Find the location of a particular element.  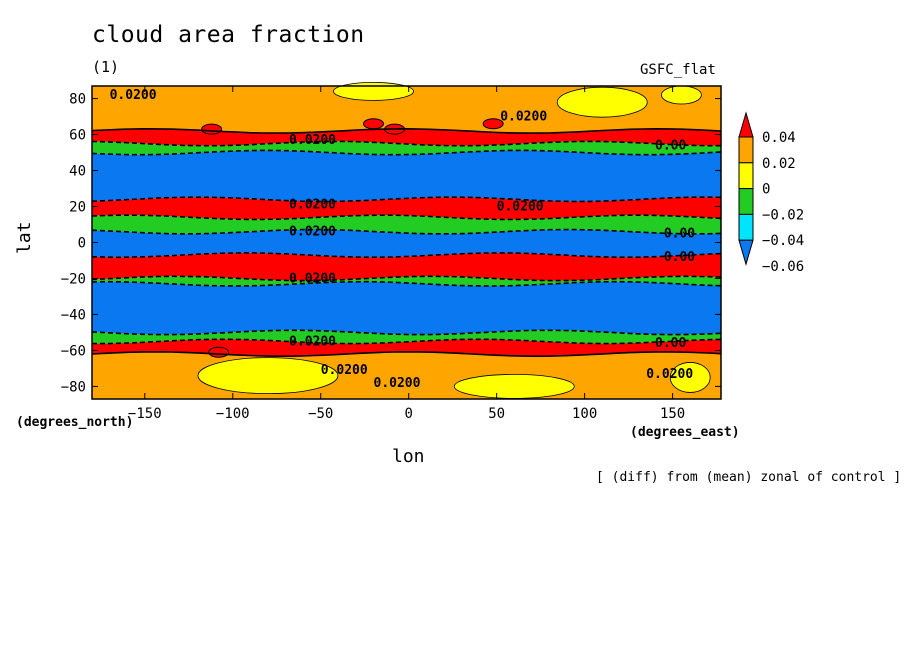

colorbar-top-arrow is located at coordinates (746, 124).